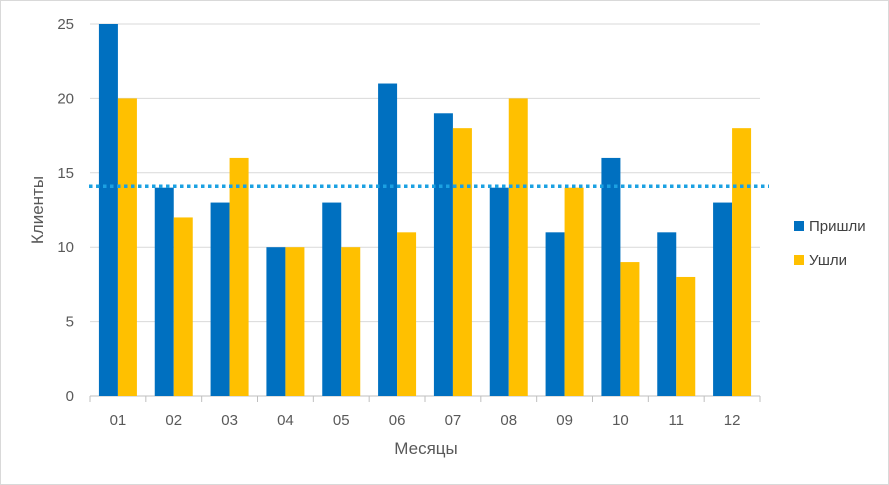 This screenshot has height=485, width=889. Describe the element at coordinates (732, 420) in the screenshot. I see `x-tick-label: 12` at that location.